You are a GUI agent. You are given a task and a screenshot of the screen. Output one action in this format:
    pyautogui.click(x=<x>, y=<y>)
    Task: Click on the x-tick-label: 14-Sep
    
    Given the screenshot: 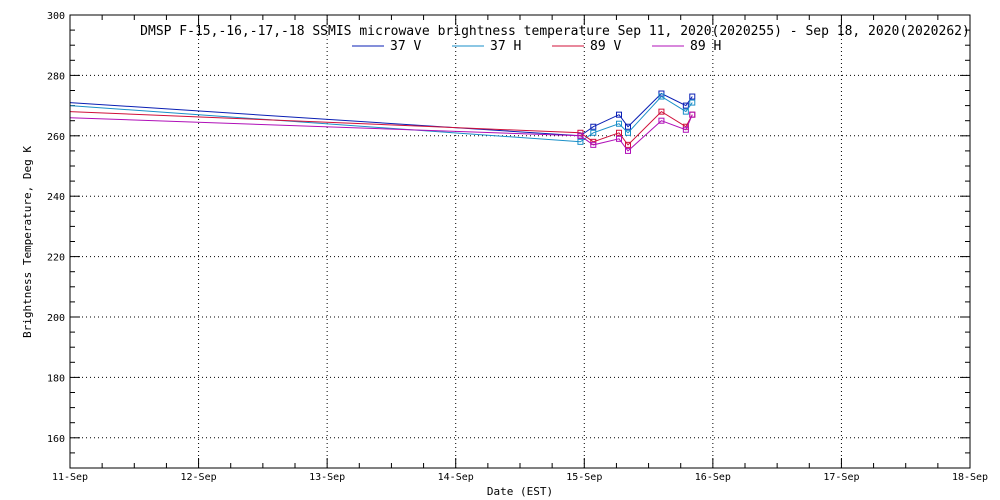 What is the action you would take?
    pyautogui.click(x=456, y=477)
    